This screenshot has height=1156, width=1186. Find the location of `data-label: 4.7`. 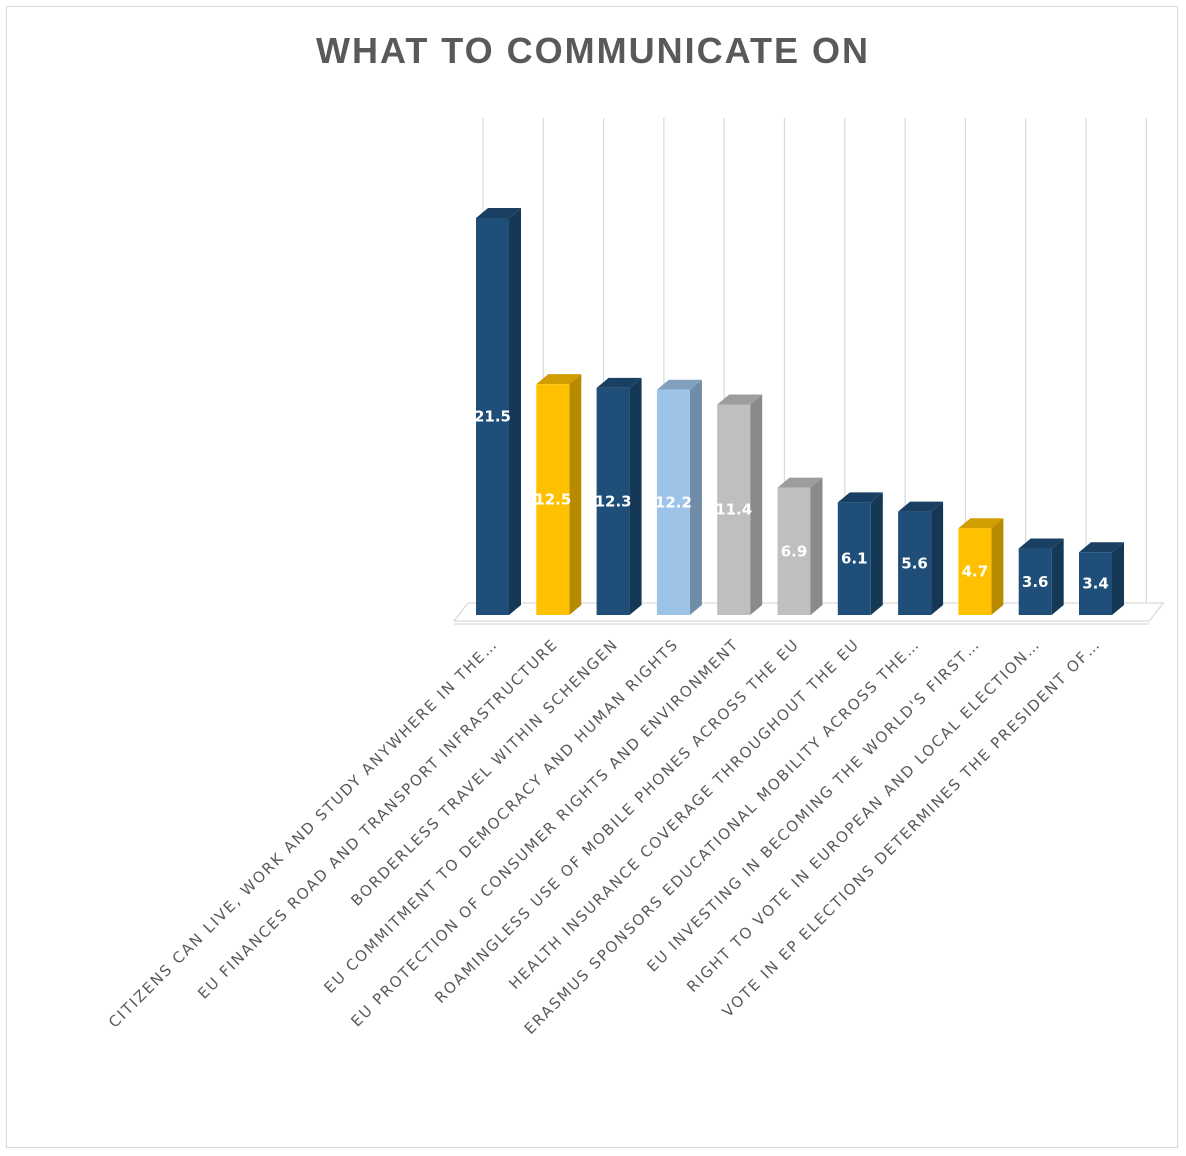

data-label: 4.7 is located at coordinates (975, 572).